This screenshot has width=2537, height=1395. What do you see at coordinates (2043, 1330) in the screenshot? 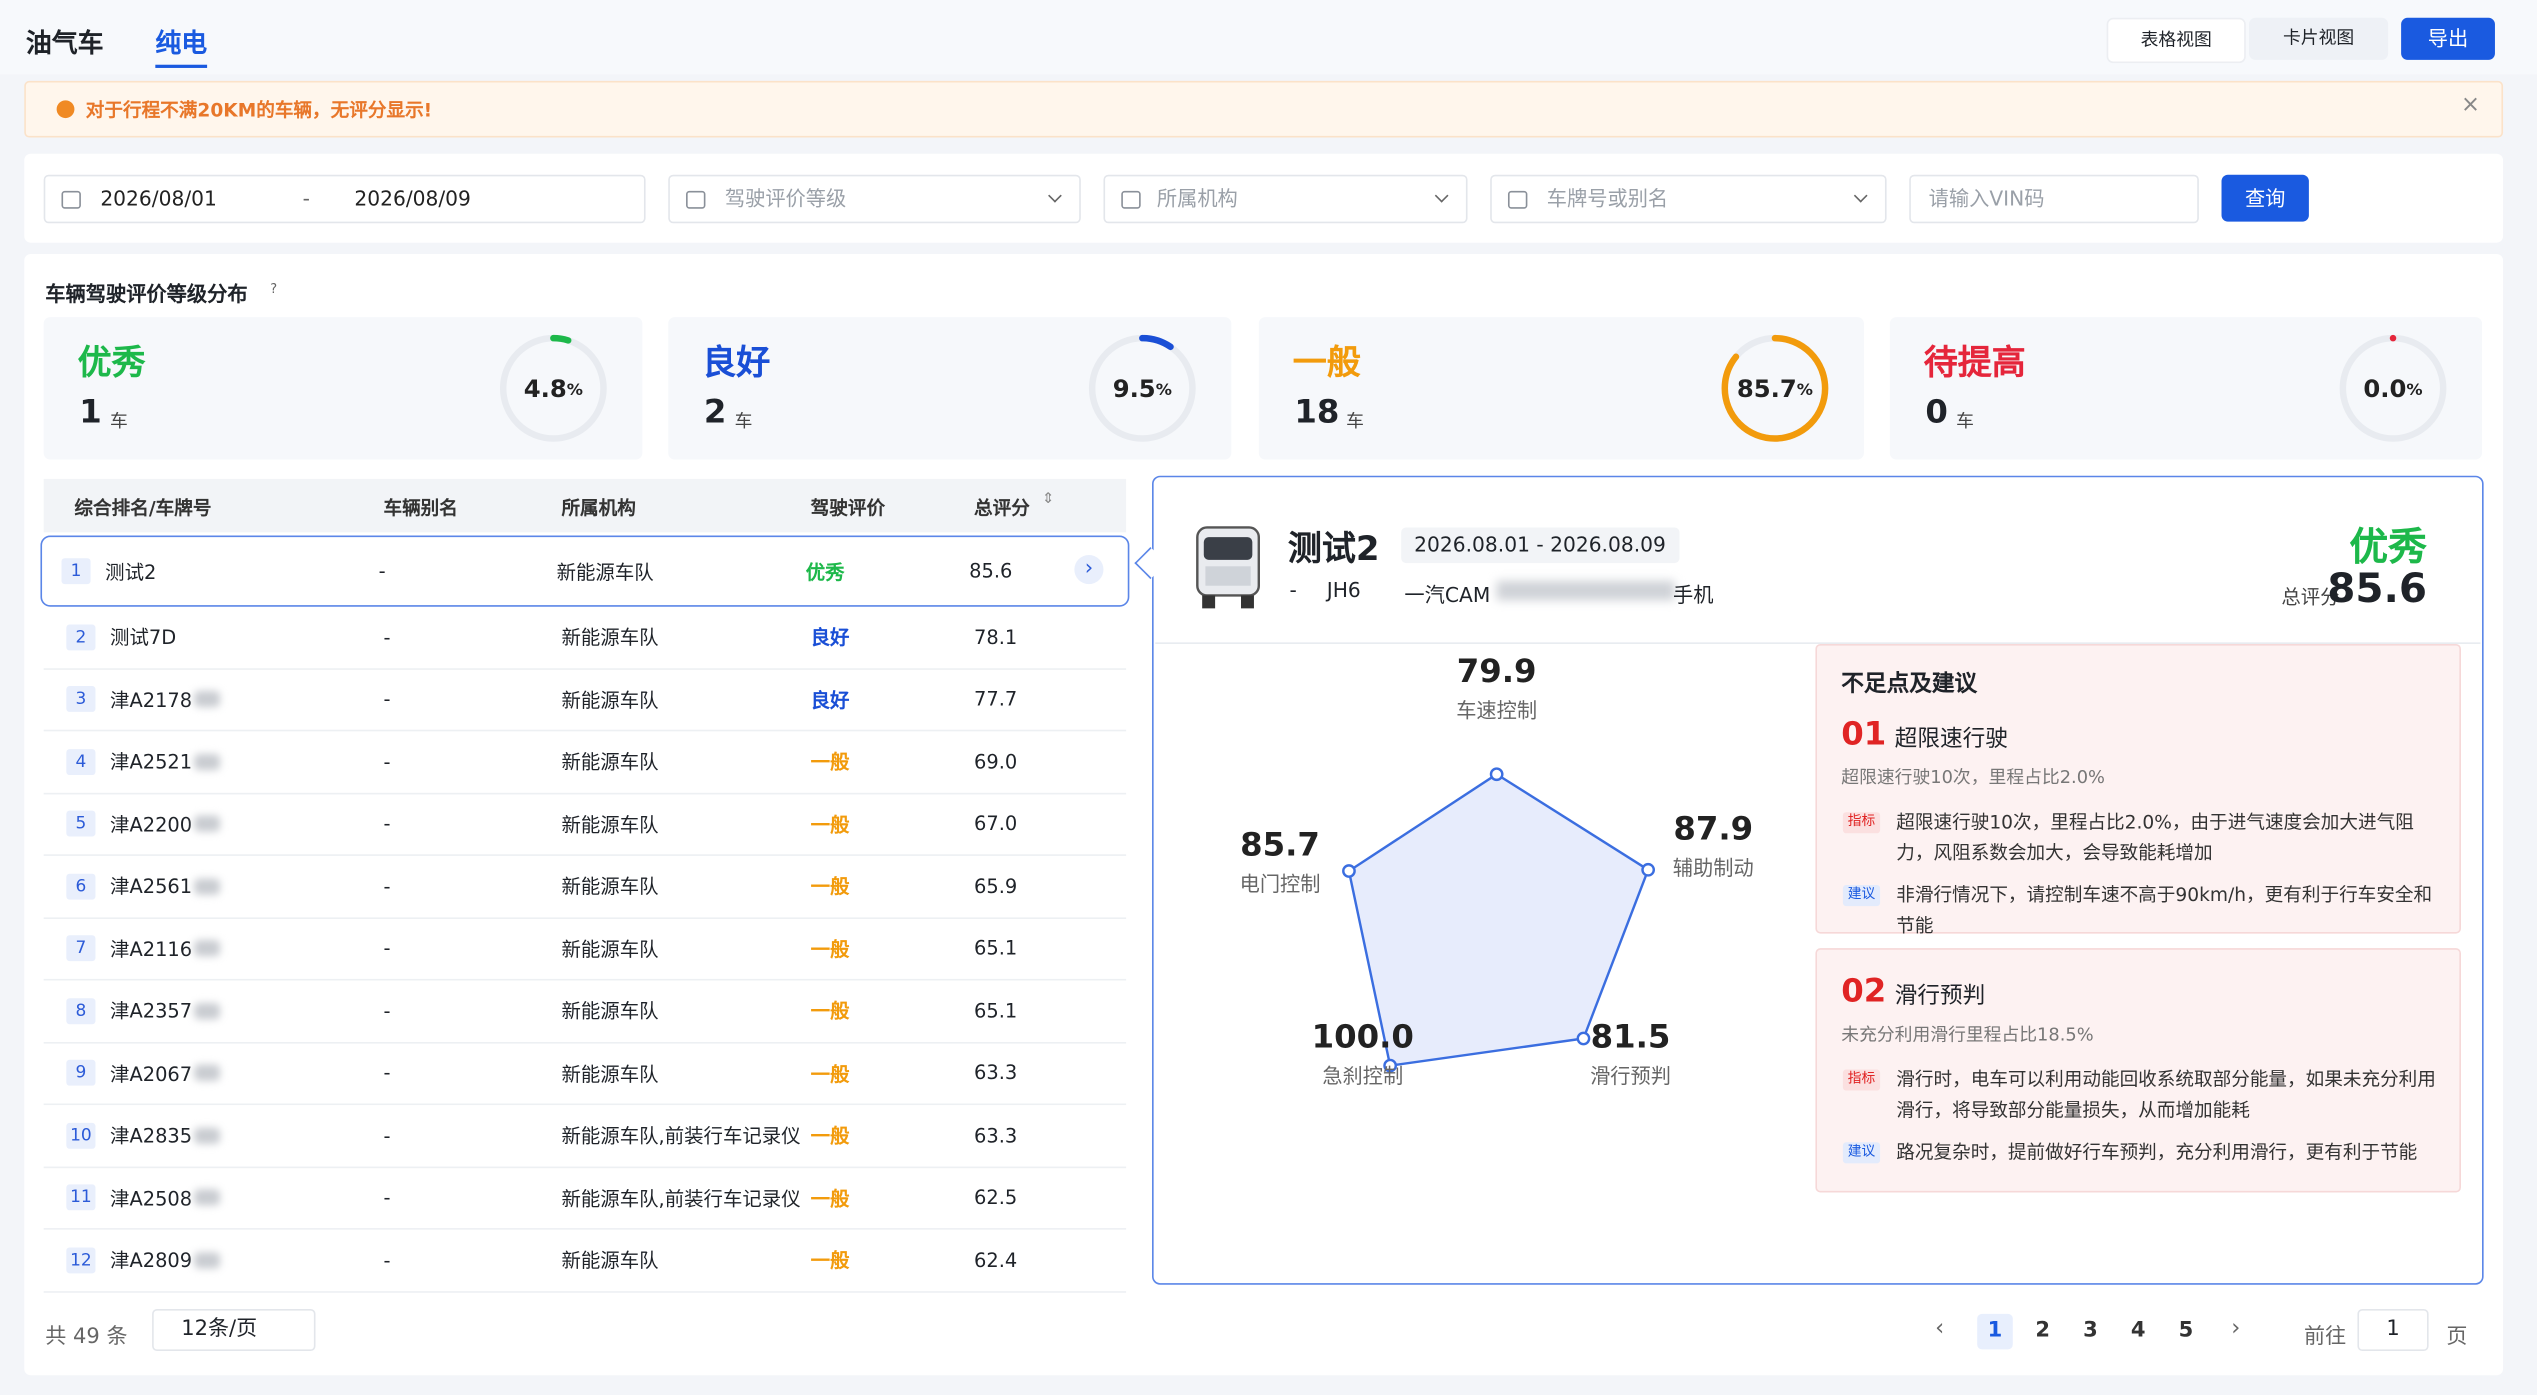
I see `page-button: 2` at bounding box center [2043, 1330].